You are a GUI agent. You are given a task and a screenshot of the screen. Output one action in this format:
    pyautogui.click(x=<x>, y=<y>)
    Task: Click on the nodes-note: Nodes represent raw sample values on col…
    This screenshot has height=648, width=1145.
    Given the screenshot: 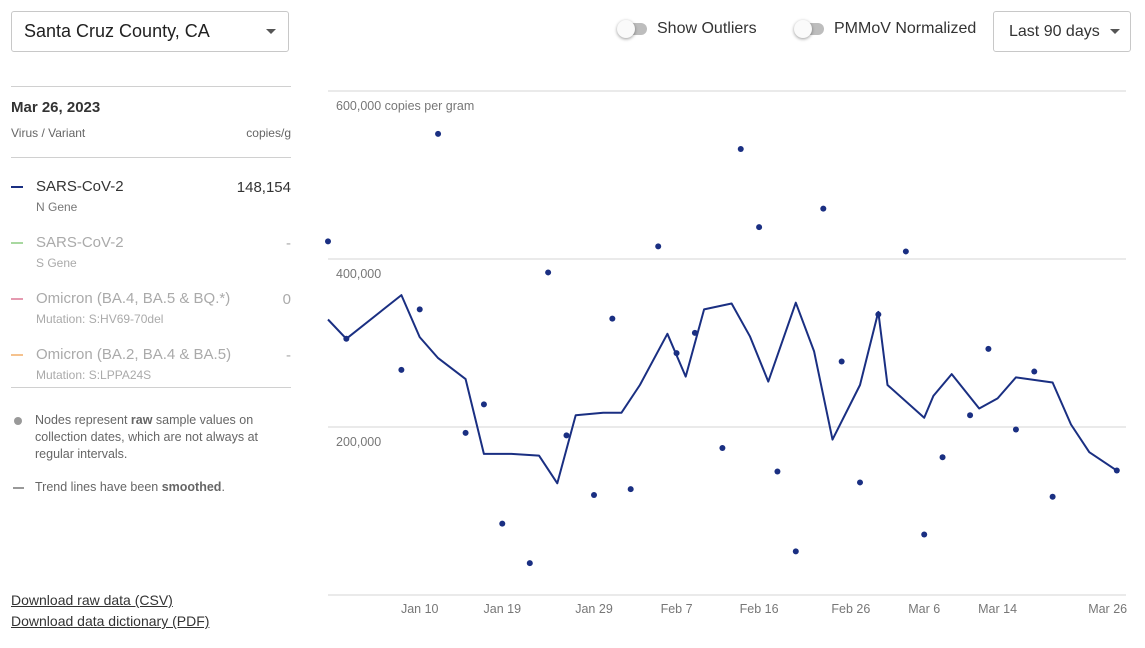 What is the action you would take?
    pyautogui.click(x=151, y=437)
    